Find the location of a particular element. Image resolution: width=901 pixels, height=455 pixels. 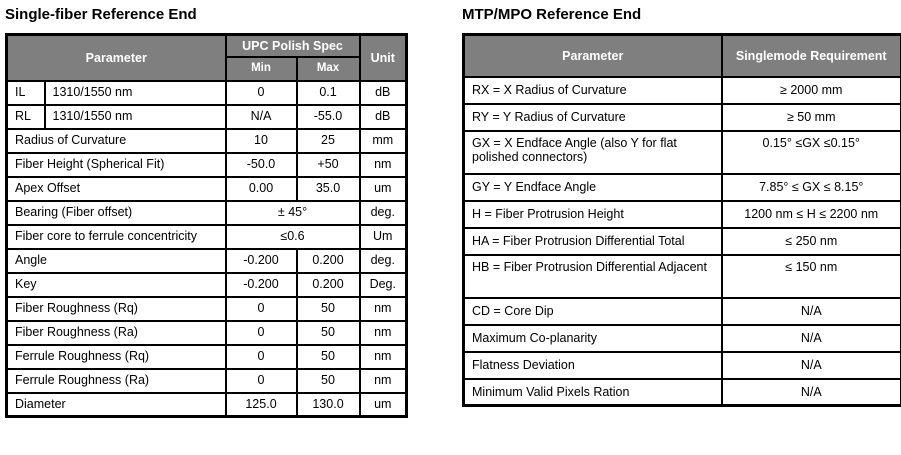

merged-value-cell: ≤0.6 is located at coordinates (292, 236).